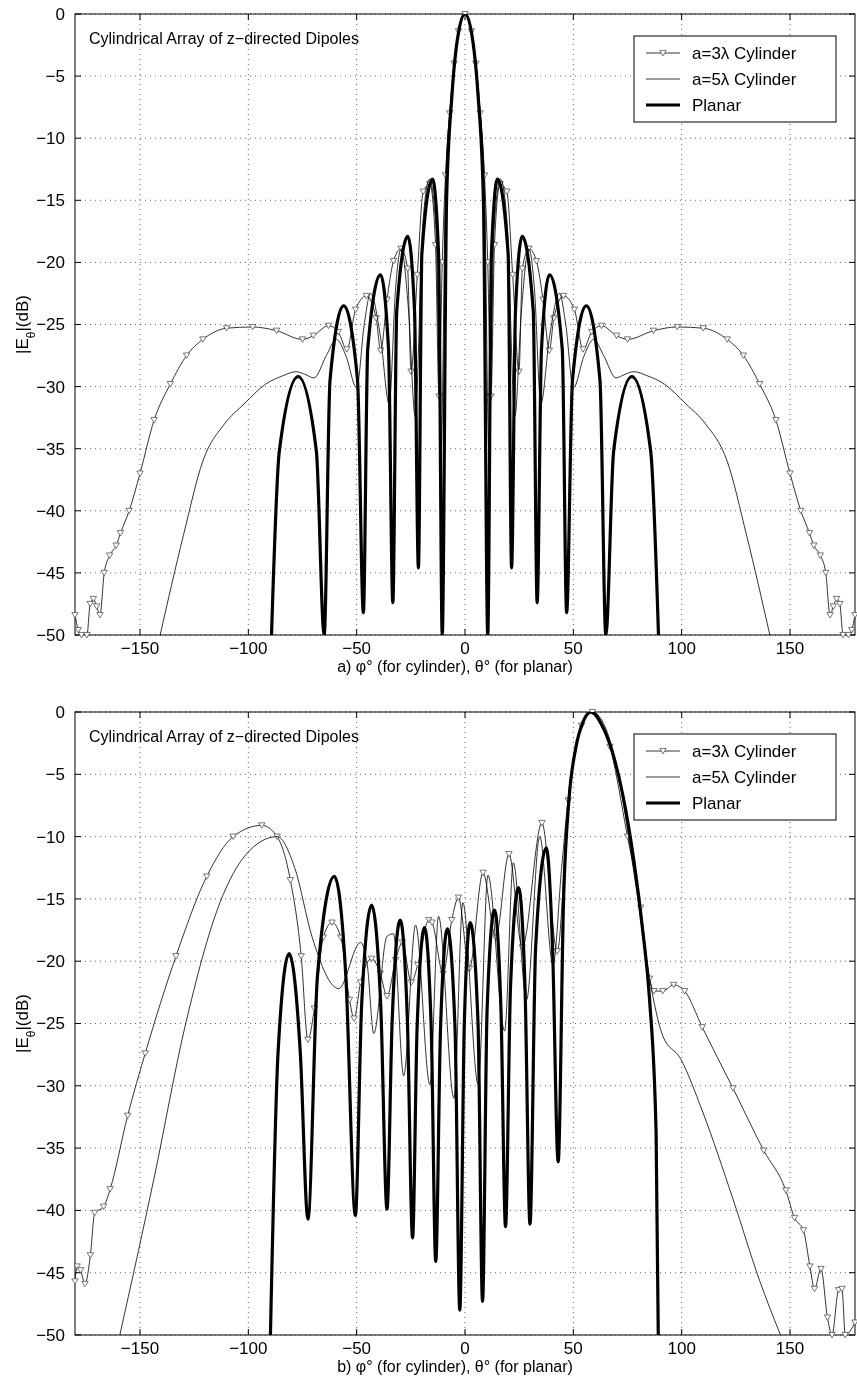 The image size is (857, 1385). What do you see at coordinates (455, 1366) in the screenshot?
I see `x-axis-title: b) φ° (for cylinder), θ° (for planar)` at bounding box center [455, 1366].